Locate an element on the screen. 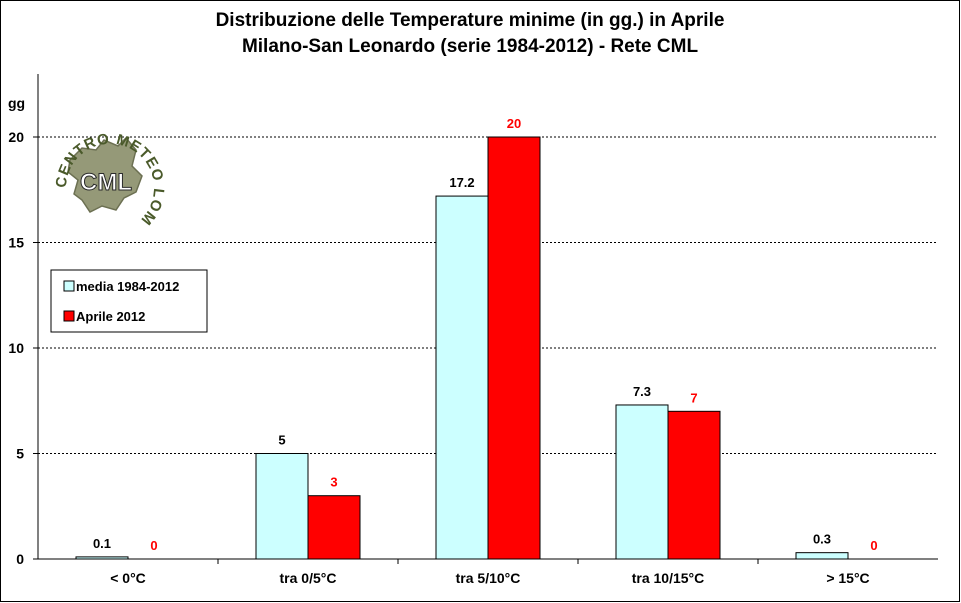 The width and height of the screenshot is (961, 603). y-tick-label: 20 is located at coordinates (16, 137).